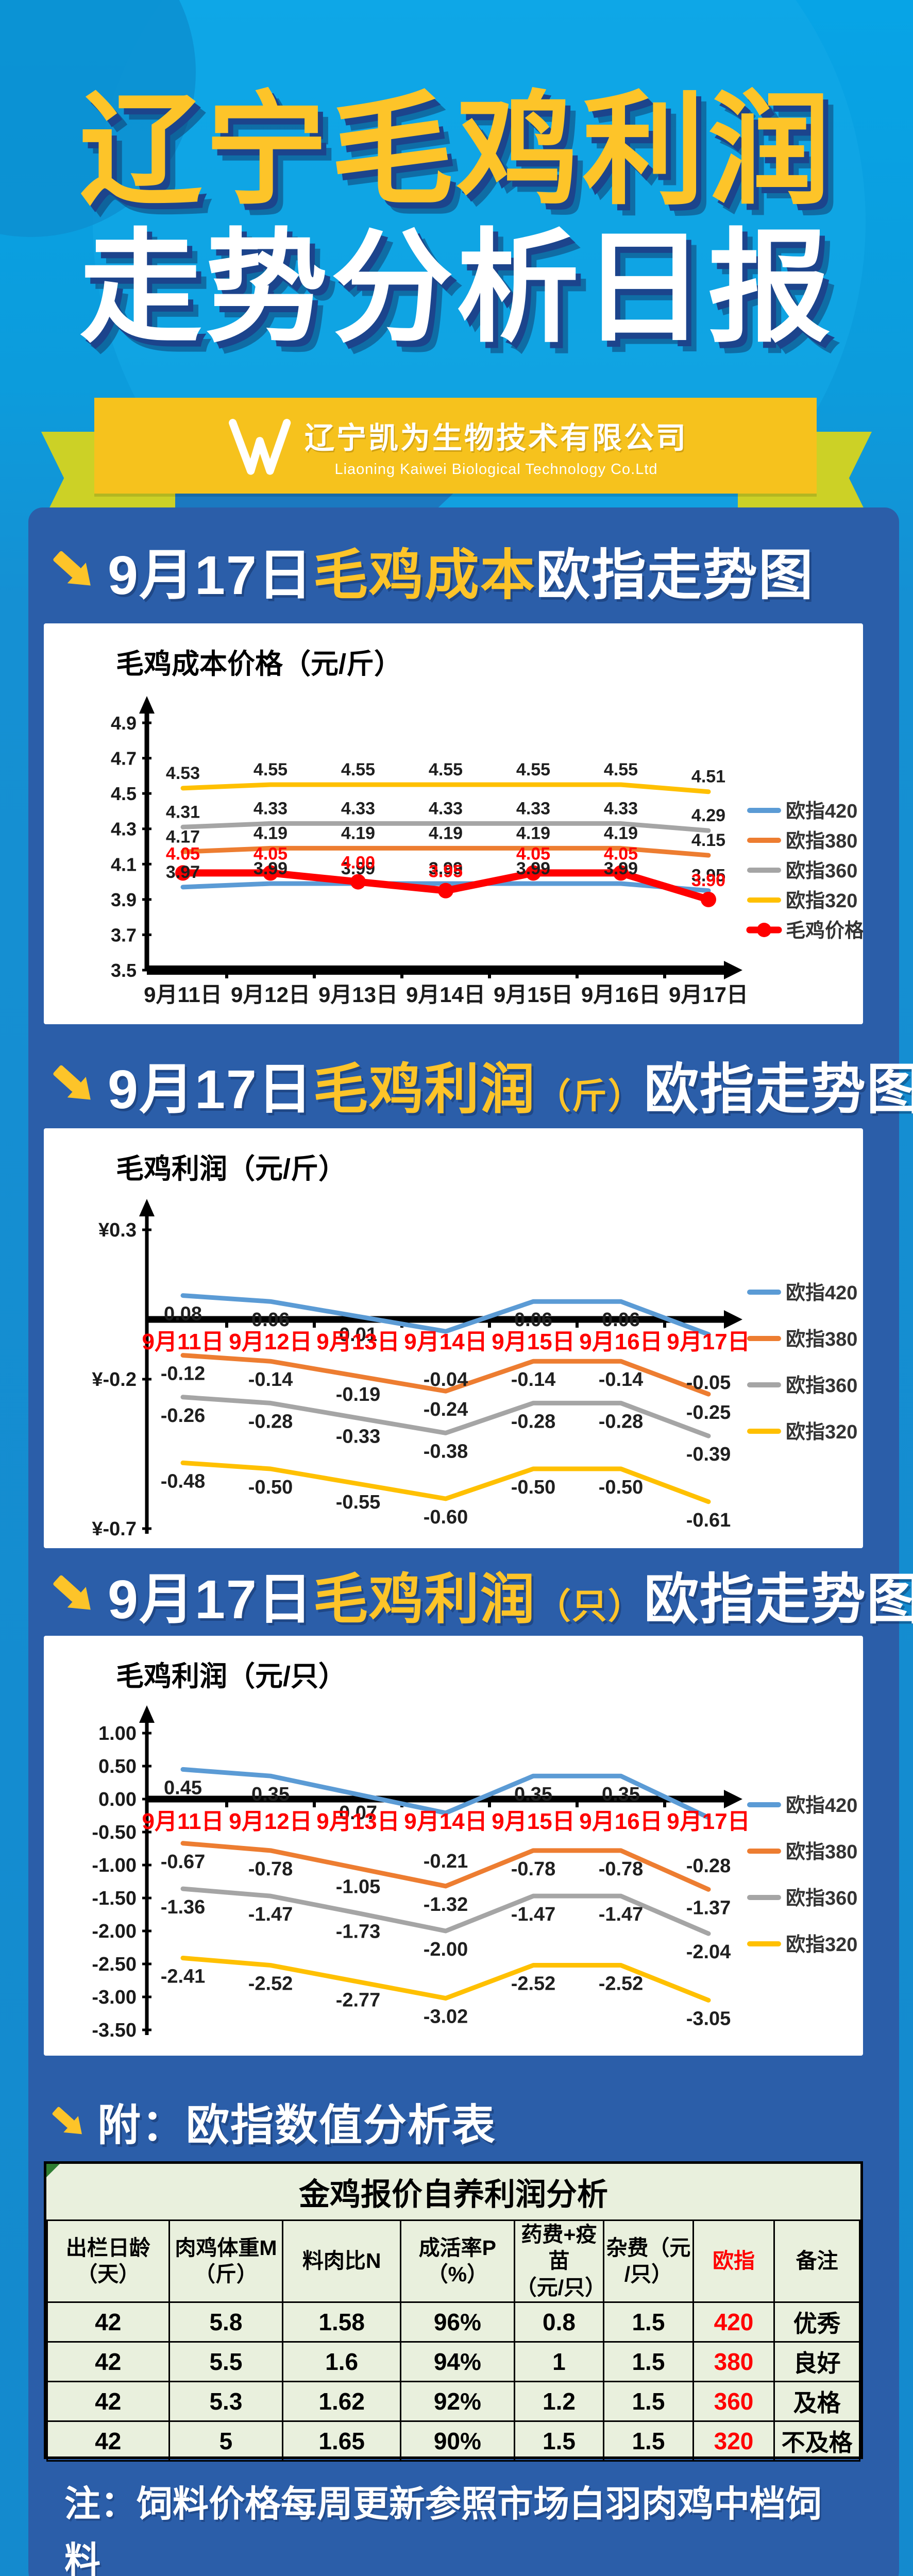 This screenshot has height=2576, width=913. Describe the element at coordinates (510, 1084) in the screenshot. I see `section-title-profit-jin: 9月17日毛鸡利润（斤）欧指走势图` at that location.